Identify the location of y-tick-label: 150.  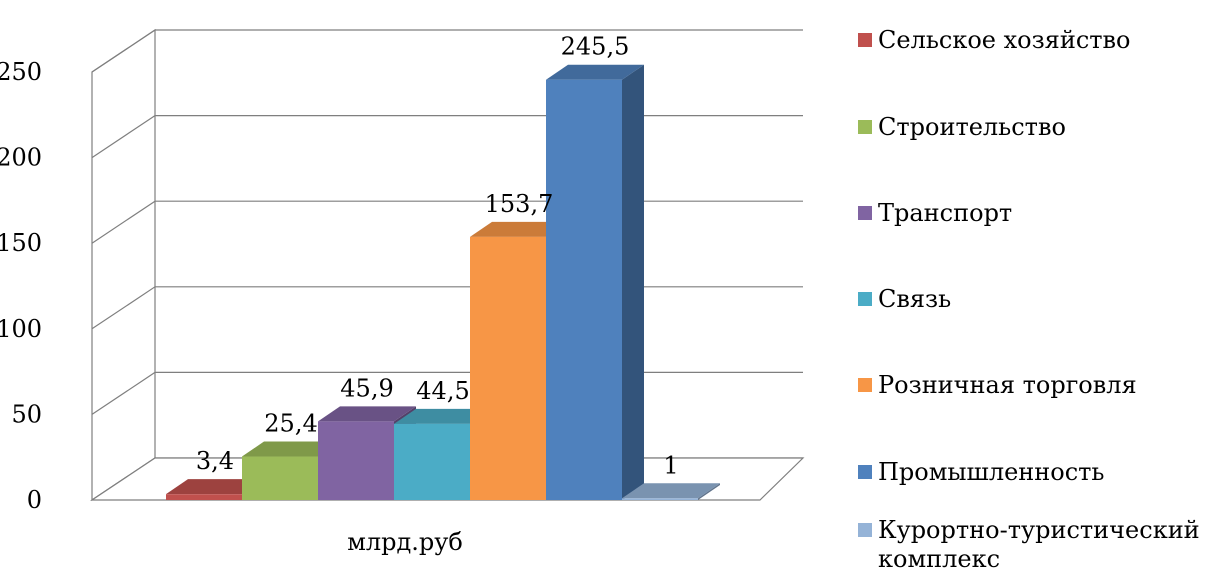
(21, 243).